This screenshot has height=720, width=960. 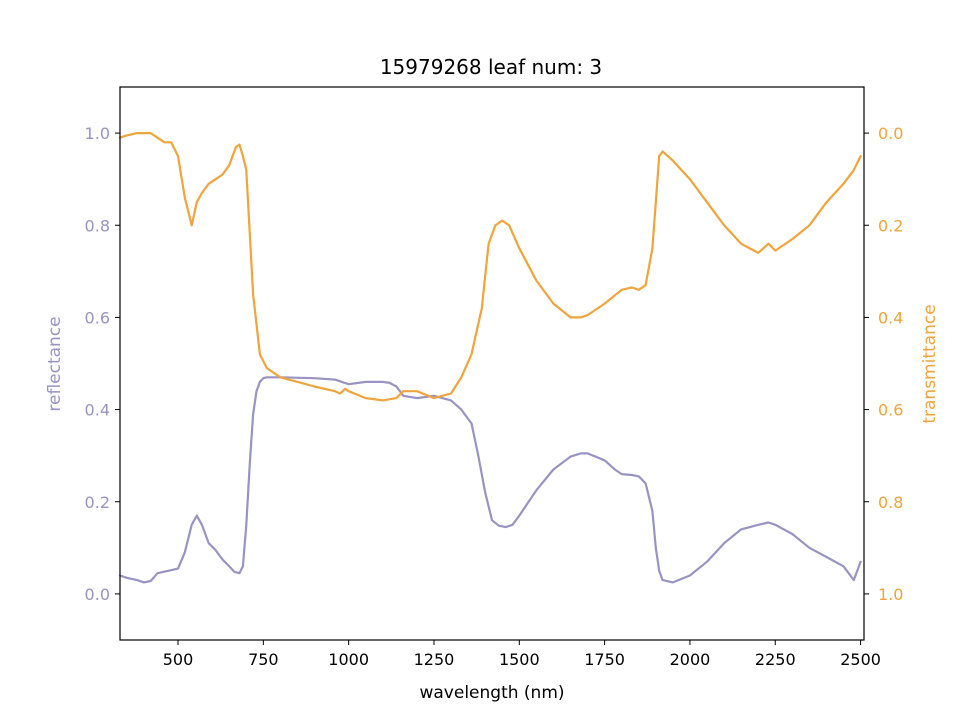 What do you see at coordinates (97, 502) in the screenshot?
I see `left-y-tick-label: 0.2` at bounding box center [97, 502].